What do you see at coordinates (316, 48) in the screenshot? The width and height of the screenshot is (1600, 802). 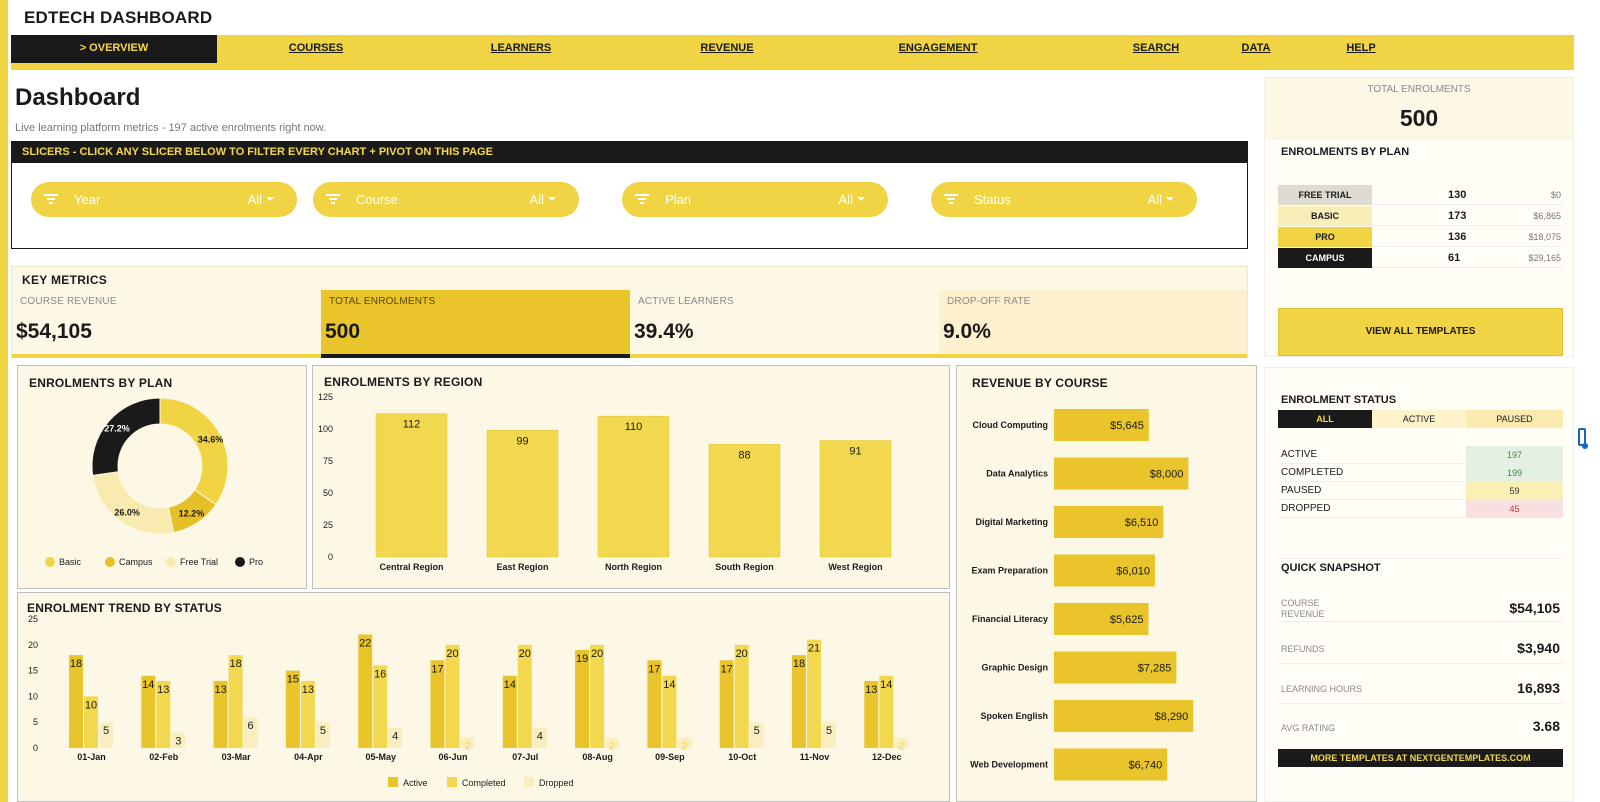 I see `nav-courses: COURSES` at bounding box center [316, 48].